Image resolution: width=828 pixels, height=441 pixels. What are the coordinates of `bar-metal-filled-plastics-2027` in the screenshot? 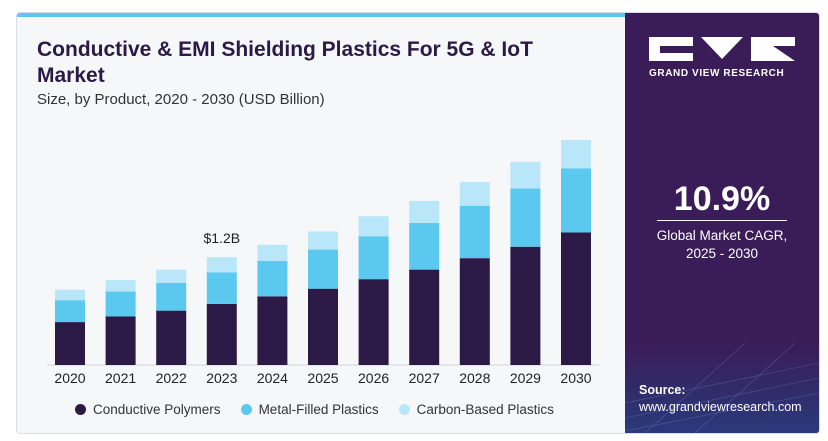 It's located at (424, 246).